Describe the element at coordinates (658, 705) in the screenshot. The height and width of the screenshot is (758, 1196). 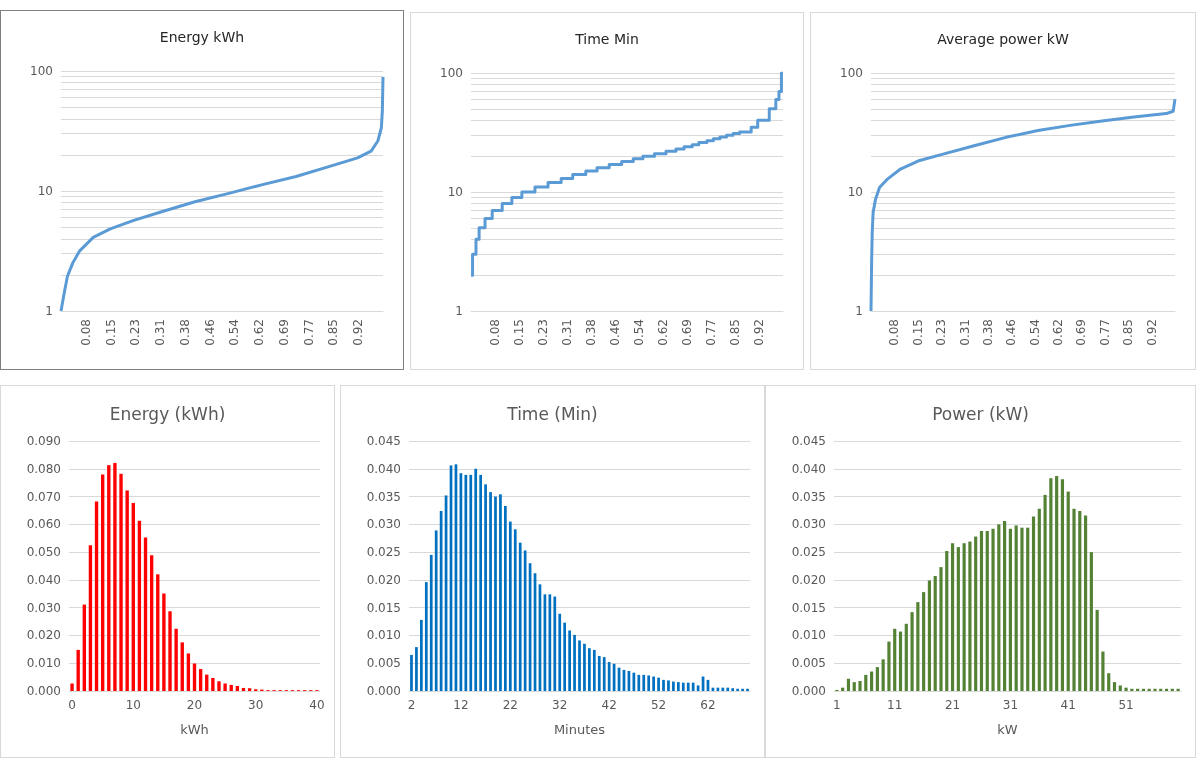
I see `x-tick-label: 52` at that location.